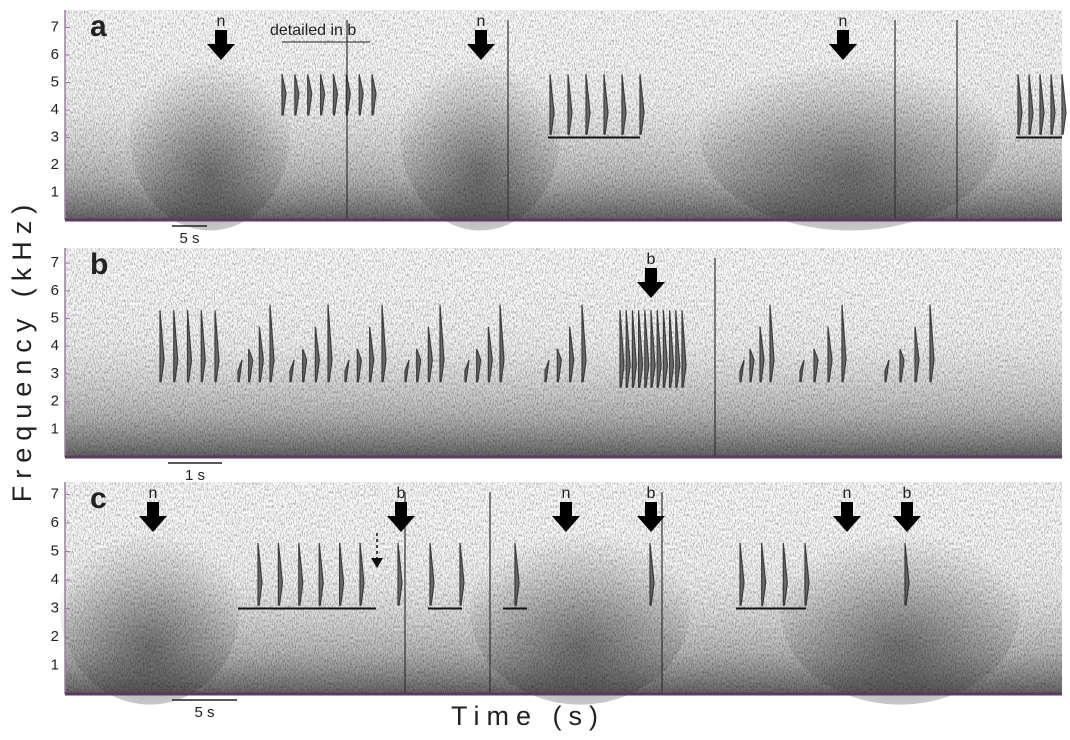  Describe the element at coordinates (22, 350) in the screenshot. I see `y-axis-label: Frequency (kHz)` at that location.